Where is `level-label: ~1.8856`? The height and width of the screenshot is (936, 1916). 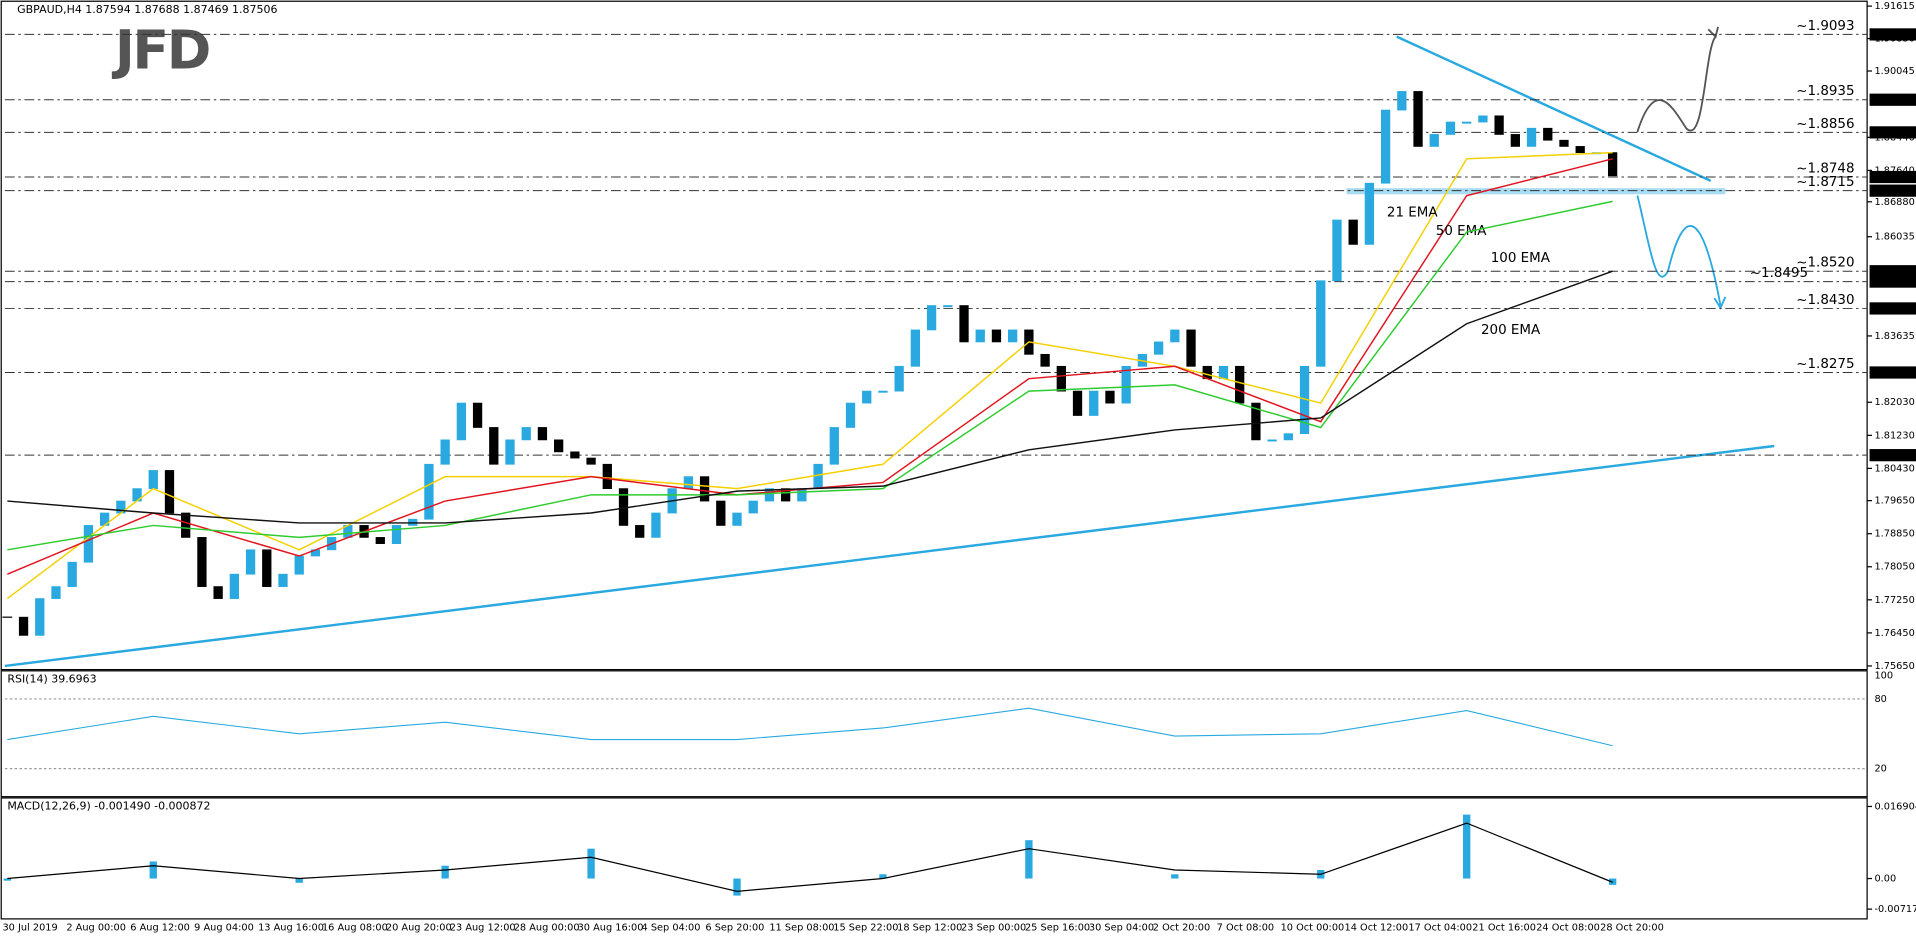 level-label: ~1.8856 is located at coordinates (1825, 124).